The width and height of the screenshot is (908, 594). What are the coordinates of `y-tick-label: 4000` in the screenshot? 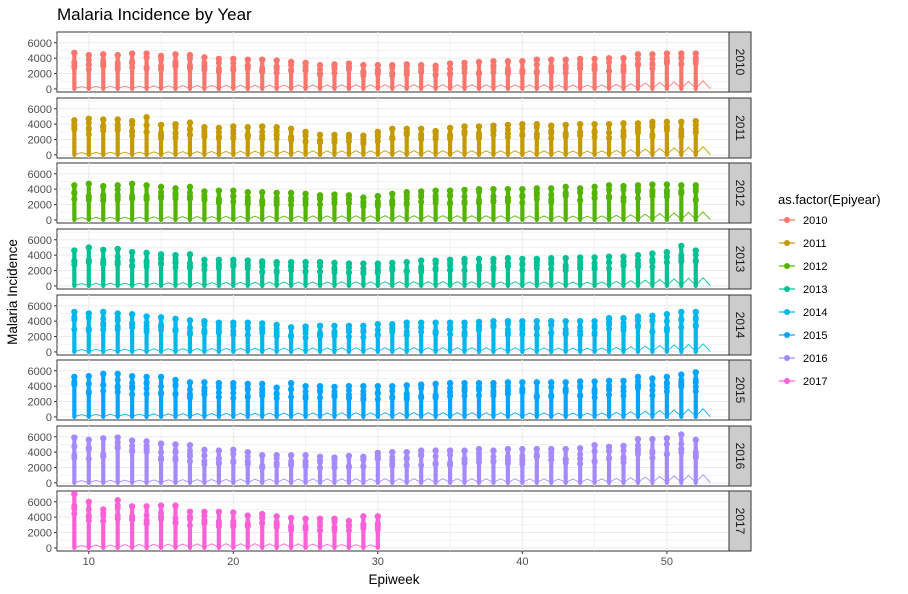 It's located at (40, 453).